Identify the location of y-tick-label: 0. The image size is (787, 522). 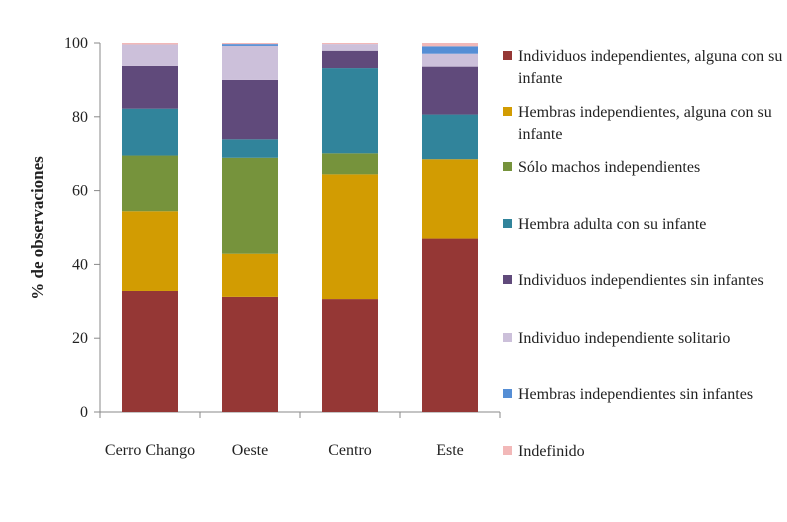
(84, 412).